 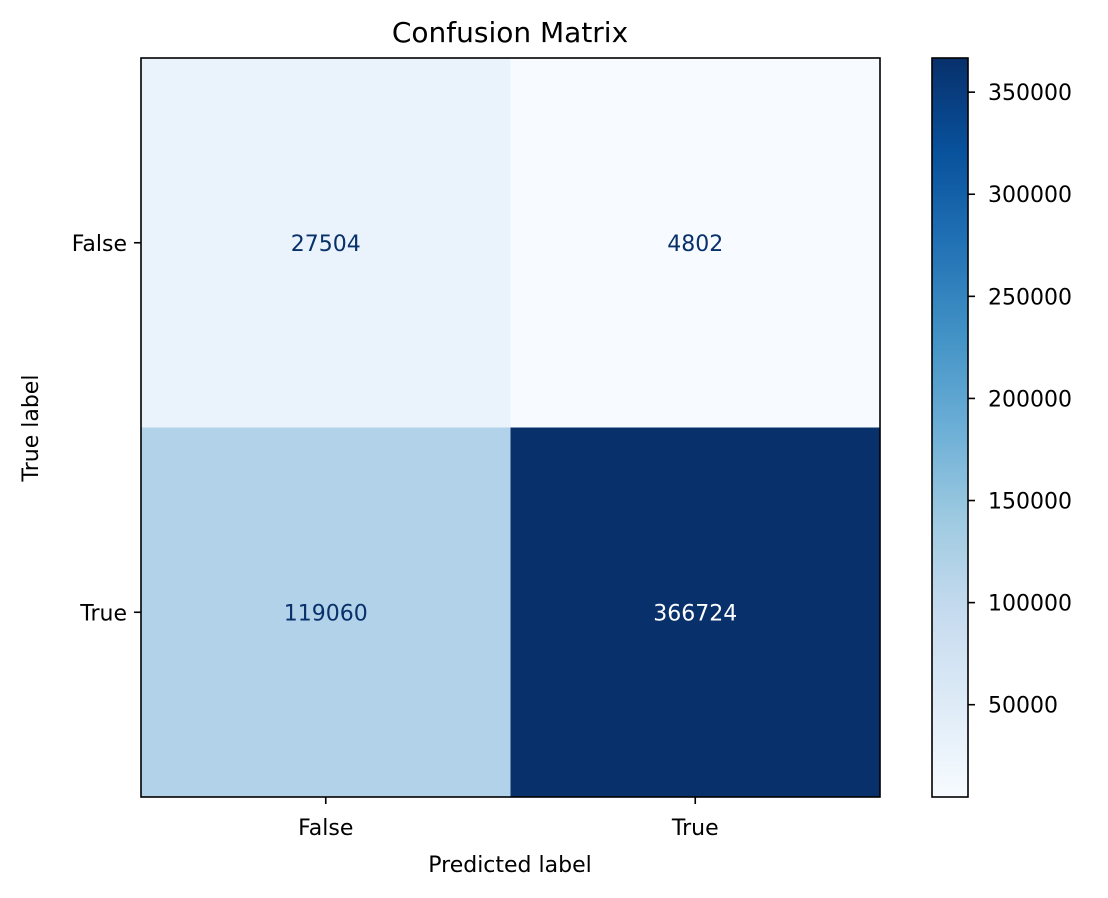 What do you see at coordinates (508, 819) in the screenshot?
I see `x-axis-ticks: False True` at bounding box center [508, 819].